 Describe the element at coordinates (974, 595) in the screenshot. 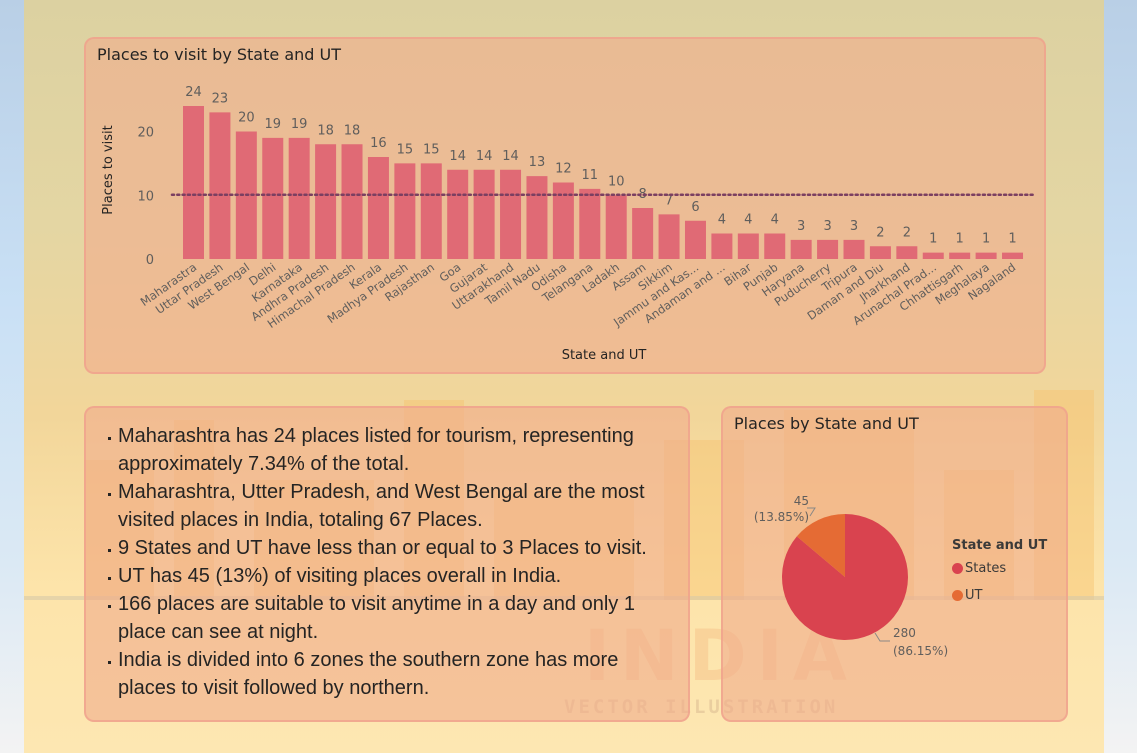

I see `legend-label: UT` at that location.